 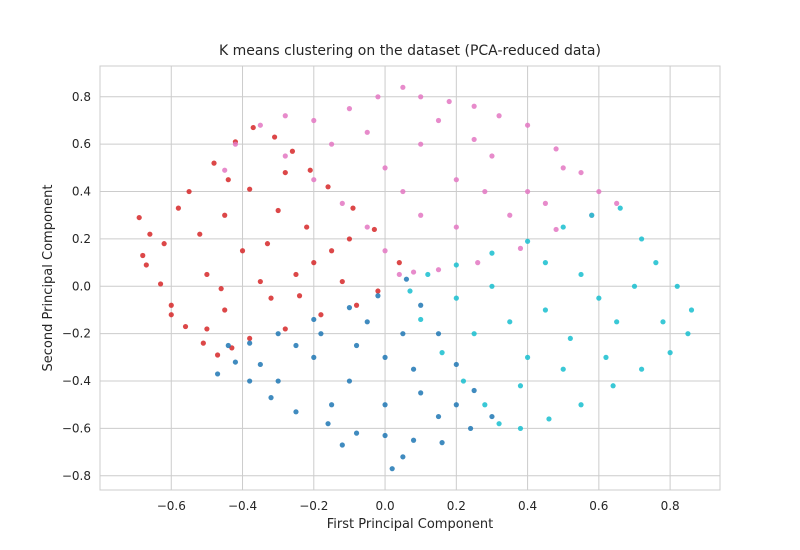 I want to click on y-tick-label: 0.8, so click(x=81, y=97).